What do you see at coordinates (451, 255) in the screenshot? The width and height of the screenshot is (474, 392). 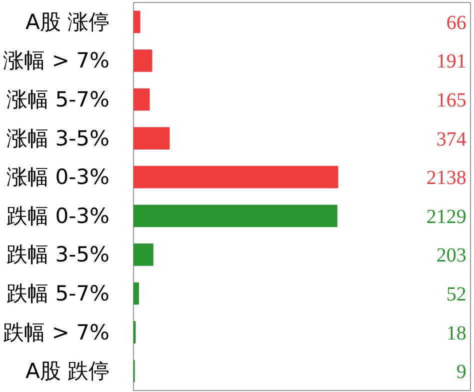 I see `data-label: 203` at bounding box center [451, 255].